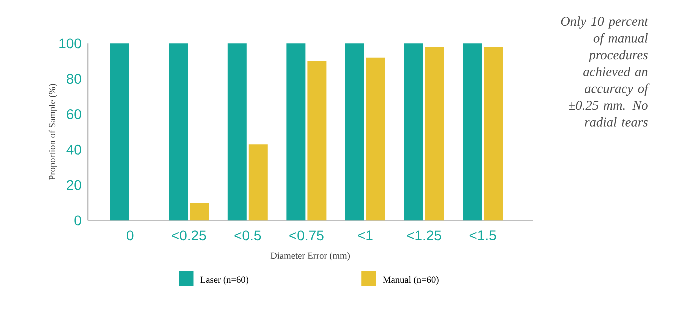 The height and width of the screenshot is (323, 700). I want to click on x-tick-label: <1.5, so click(483, 235).